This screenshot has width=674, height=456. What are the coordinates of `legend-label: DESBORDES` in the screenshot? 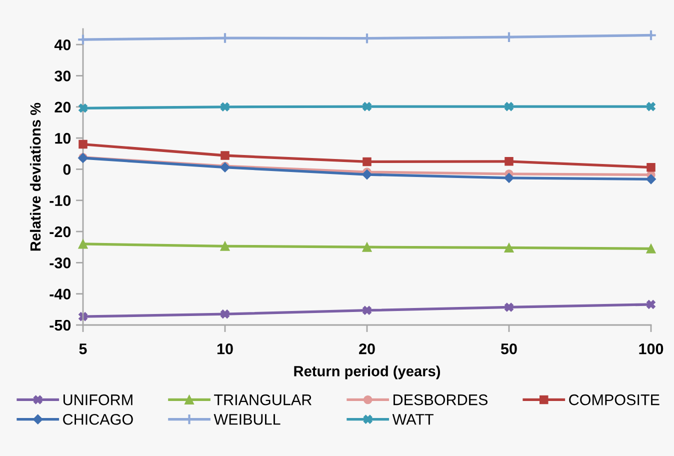 It's located at (441, 400).